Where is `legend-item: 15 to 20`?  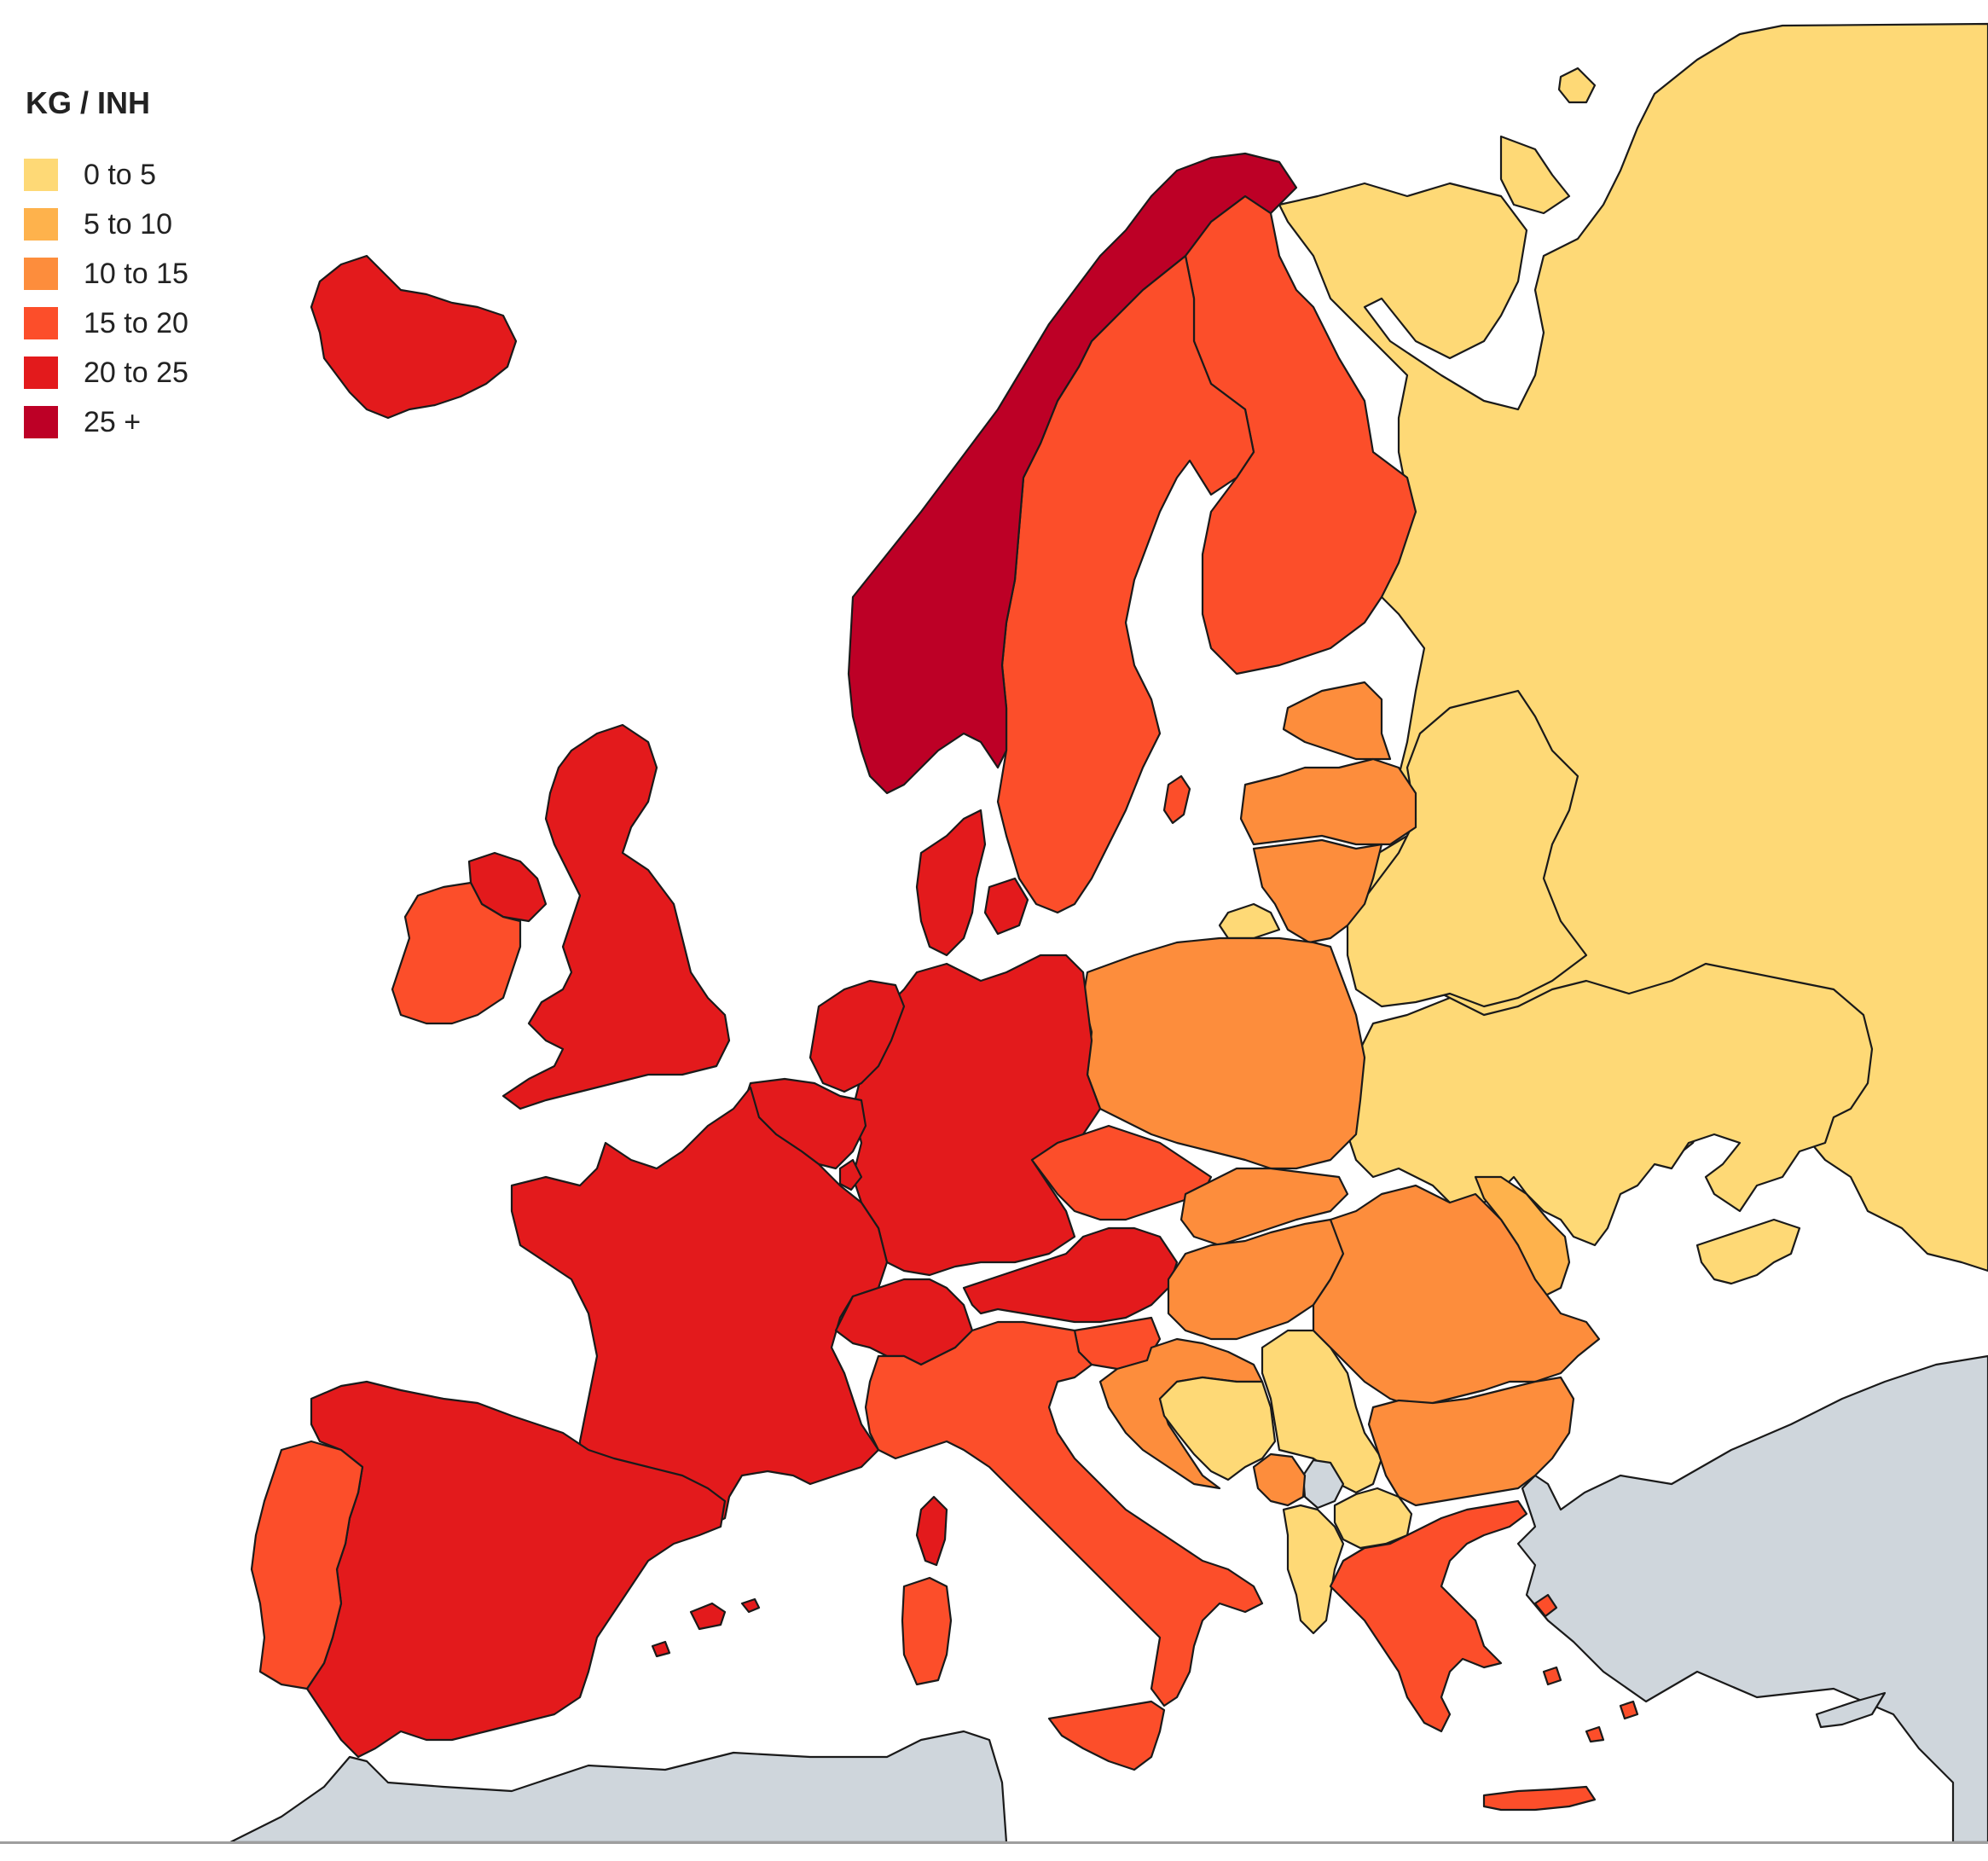 legend-item: 15 to 20 is located at coordinates (106, 323).